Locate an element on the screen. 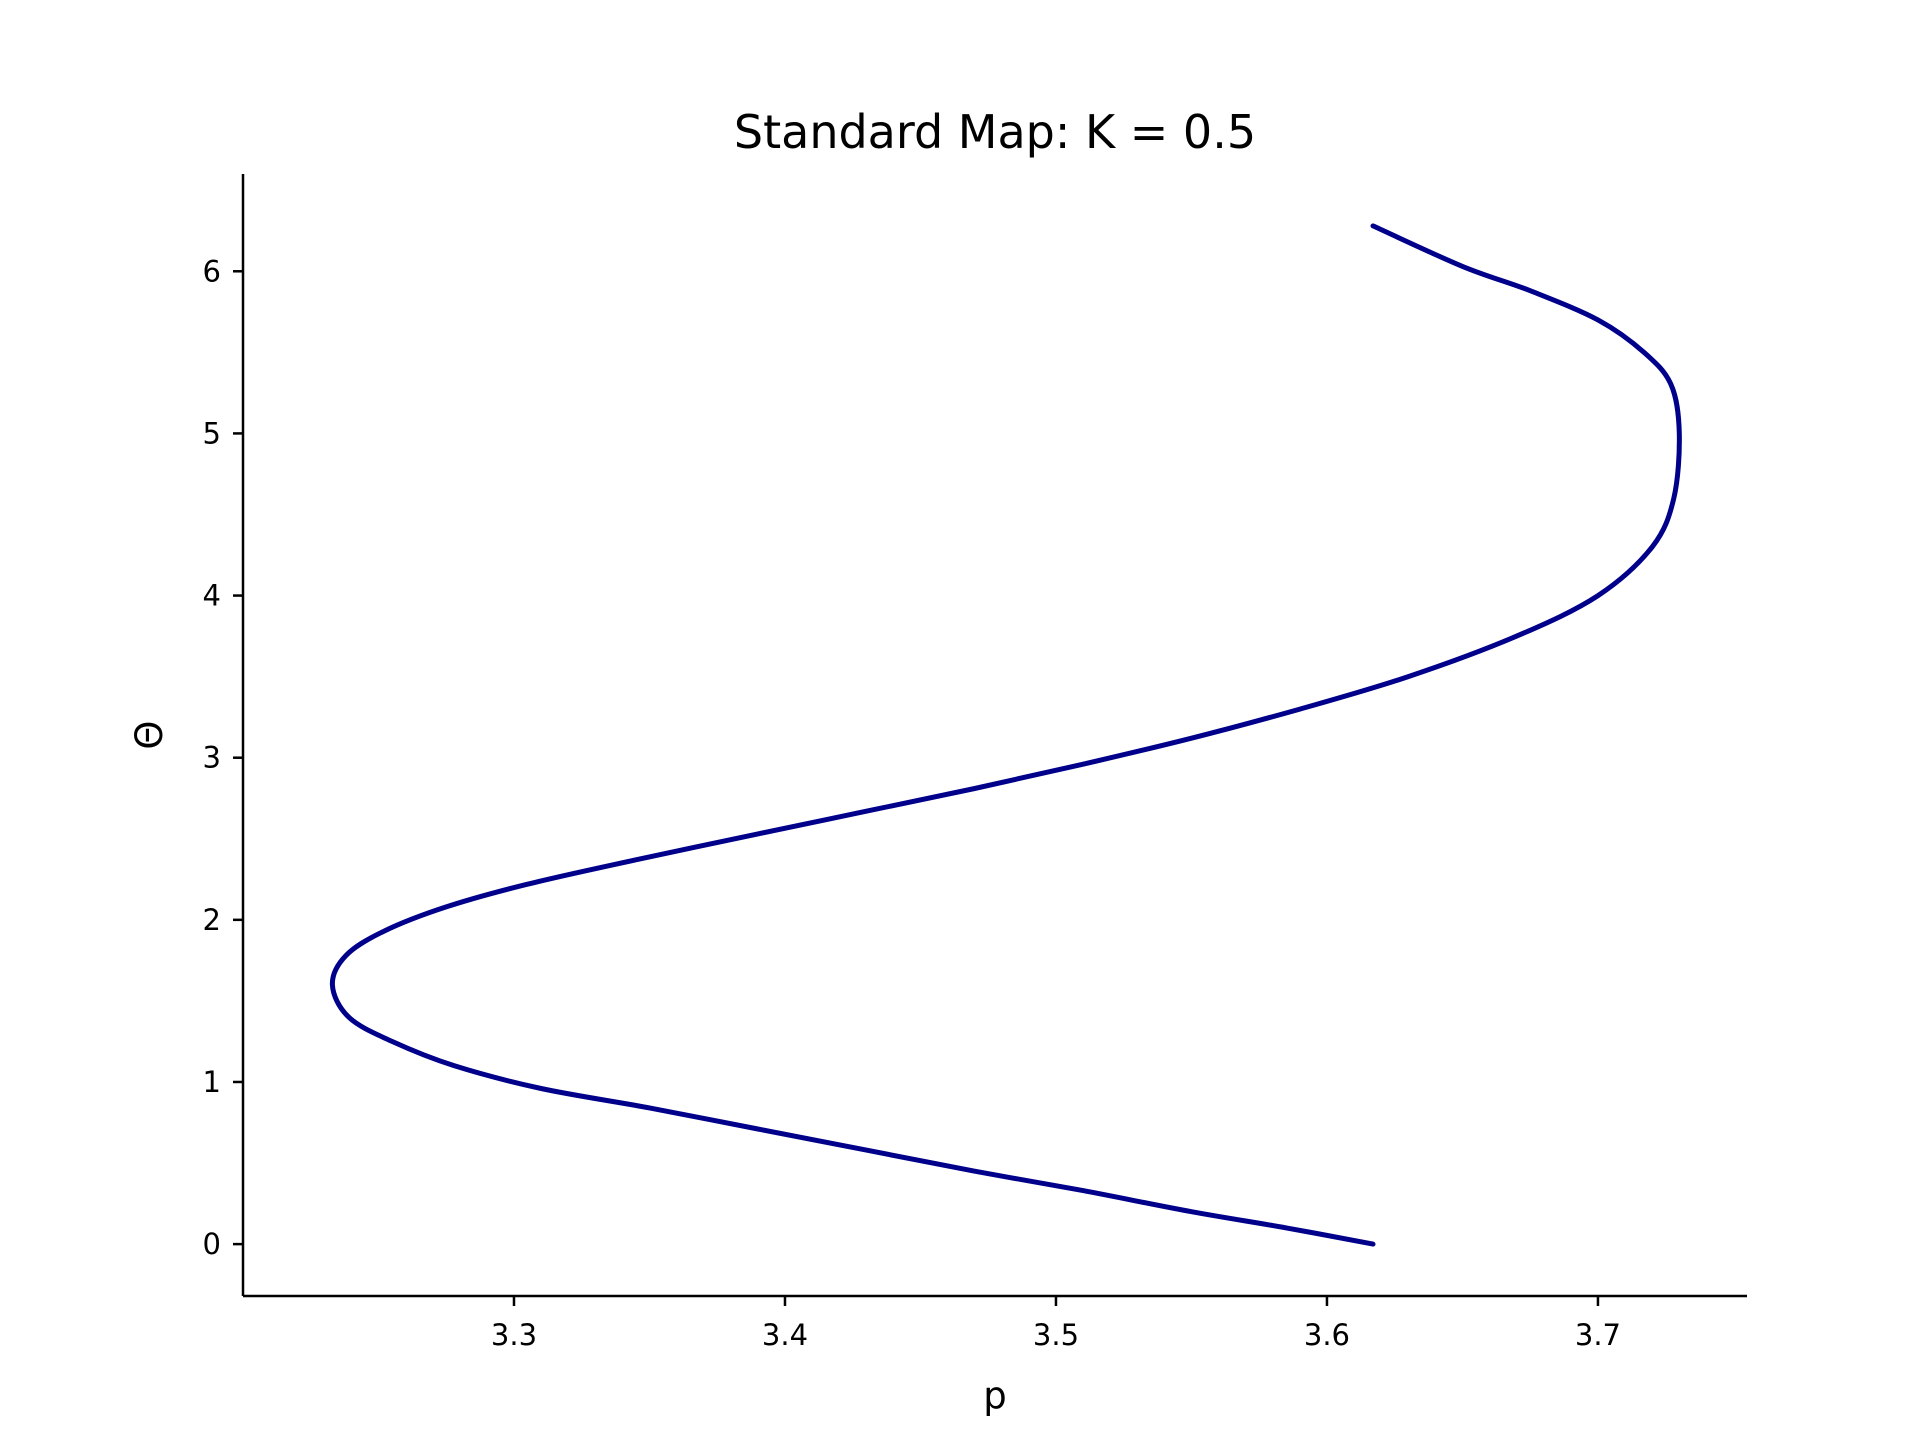  y-tick-label: 1 is located at coordinates (212, 1082).